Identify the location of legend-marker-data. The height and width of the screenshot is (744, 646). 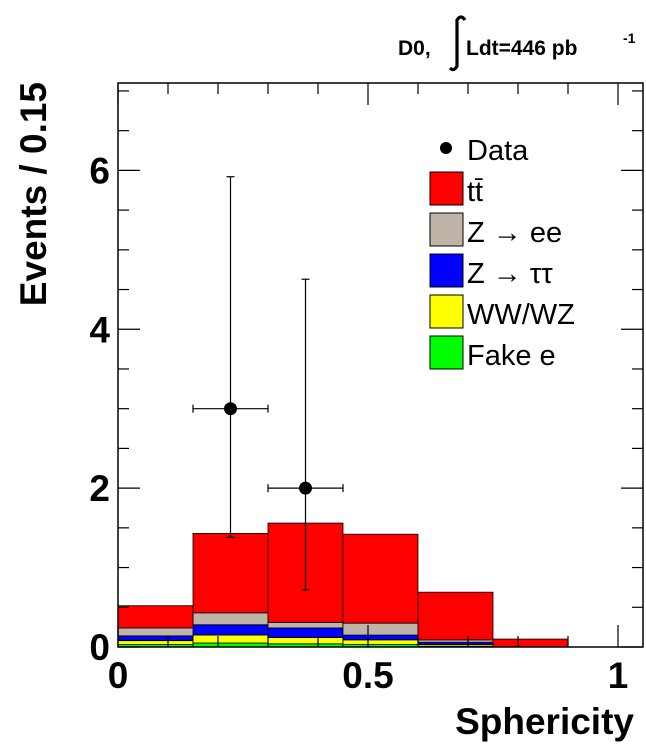
(446, 148).